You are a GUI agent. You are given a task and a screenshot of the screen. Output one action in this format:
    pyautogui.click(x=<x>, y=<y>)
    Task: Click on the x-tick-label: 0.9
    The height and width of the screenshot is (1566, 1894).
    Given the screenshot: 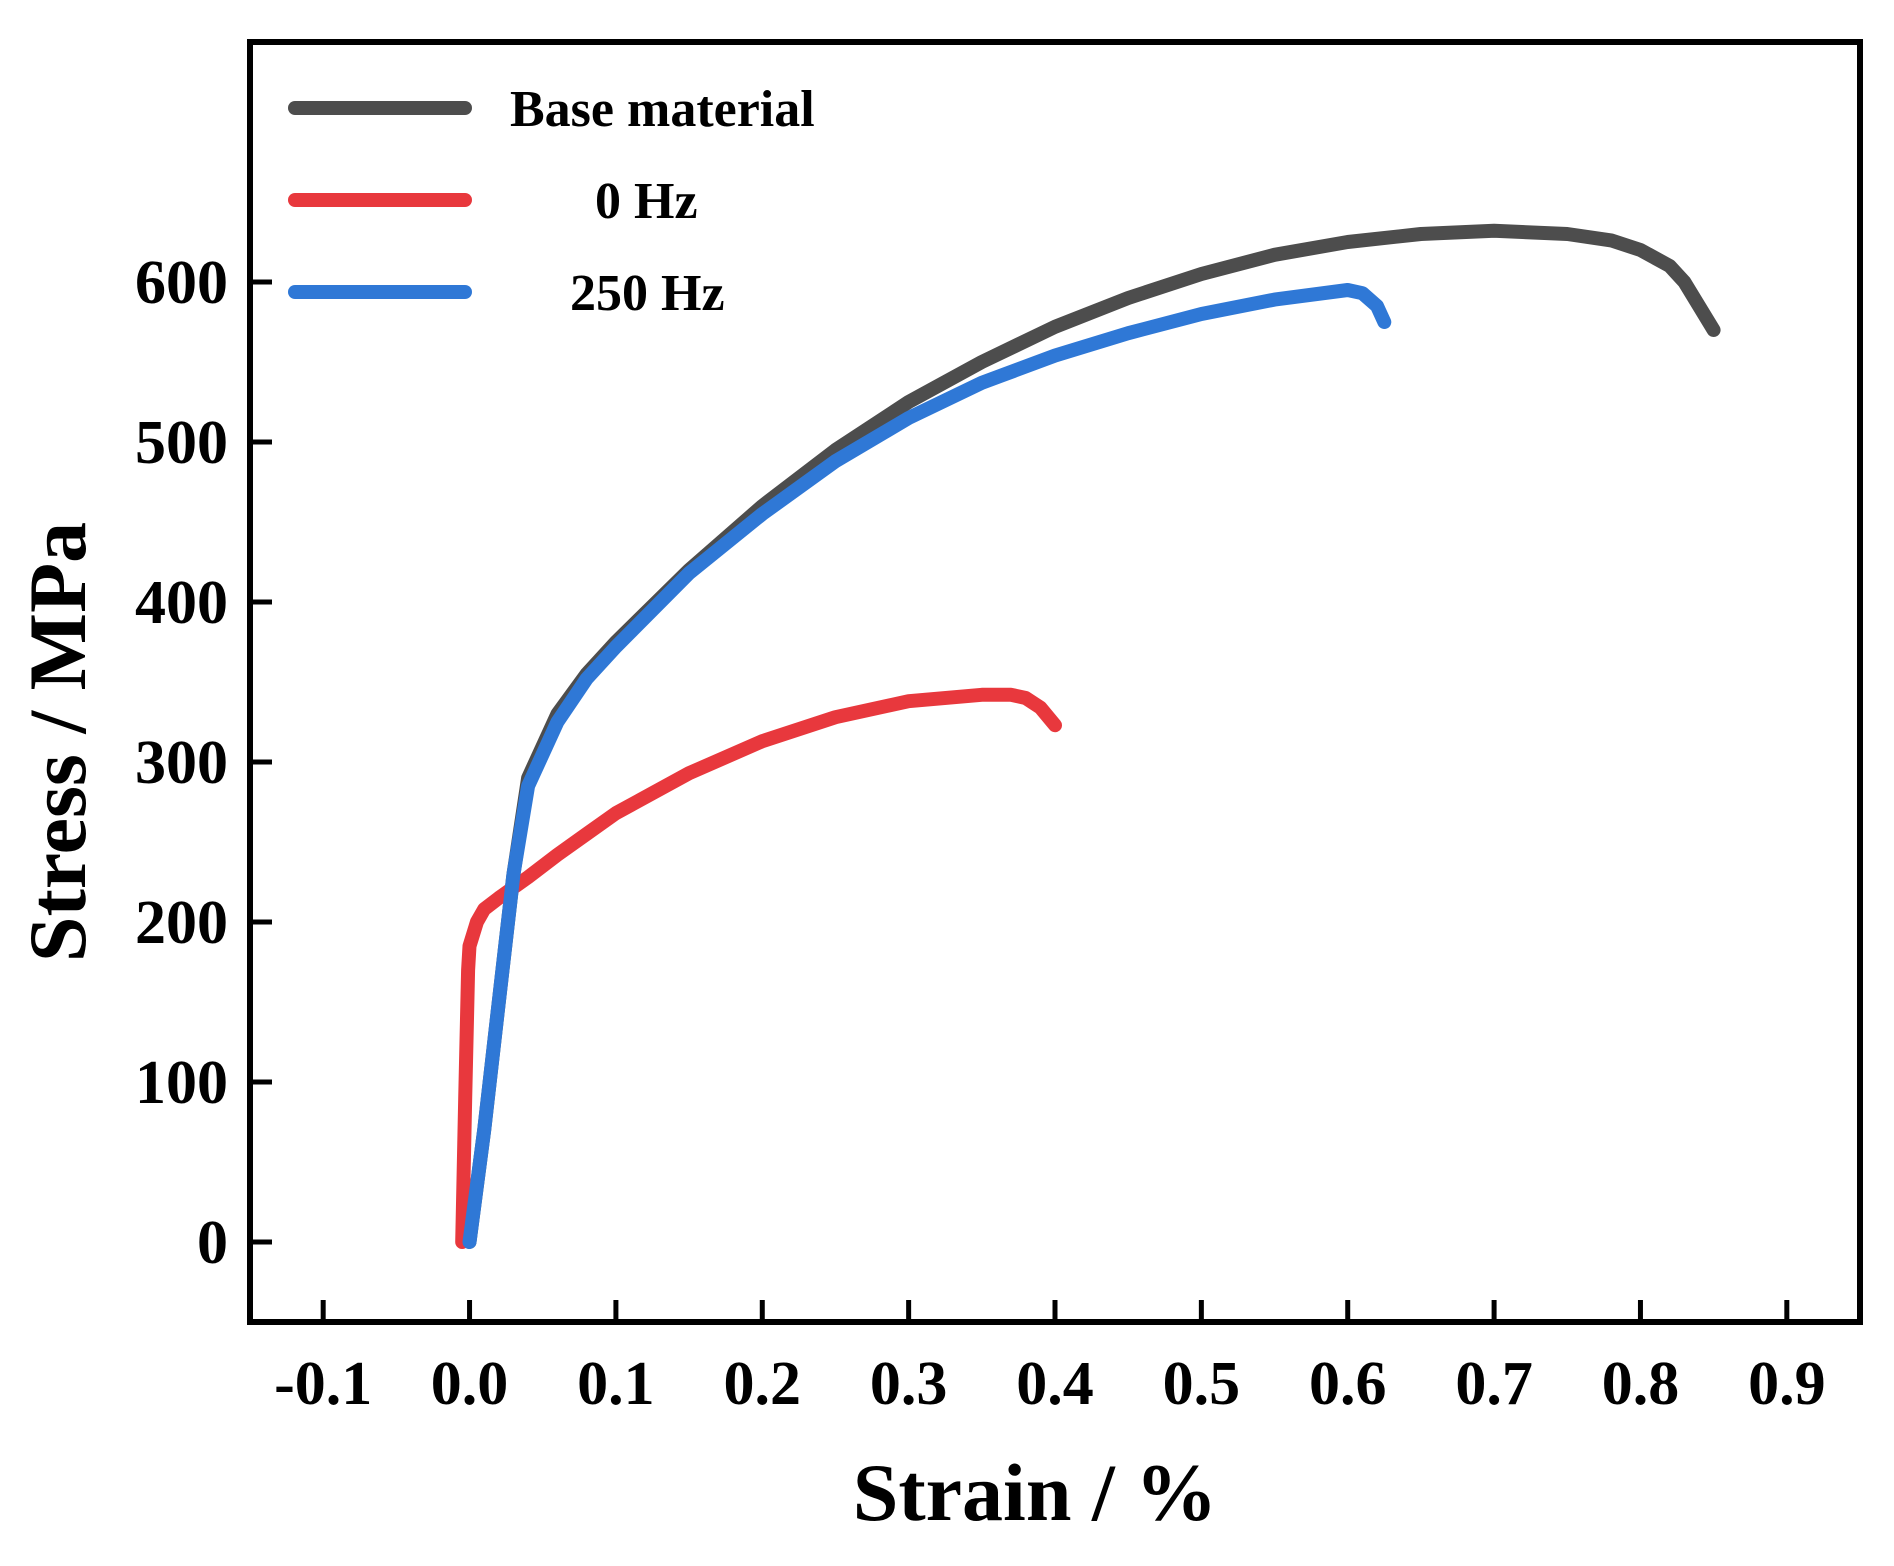 What is the action you would take?
    pyautogui.click(x=1787, y=1384)
    